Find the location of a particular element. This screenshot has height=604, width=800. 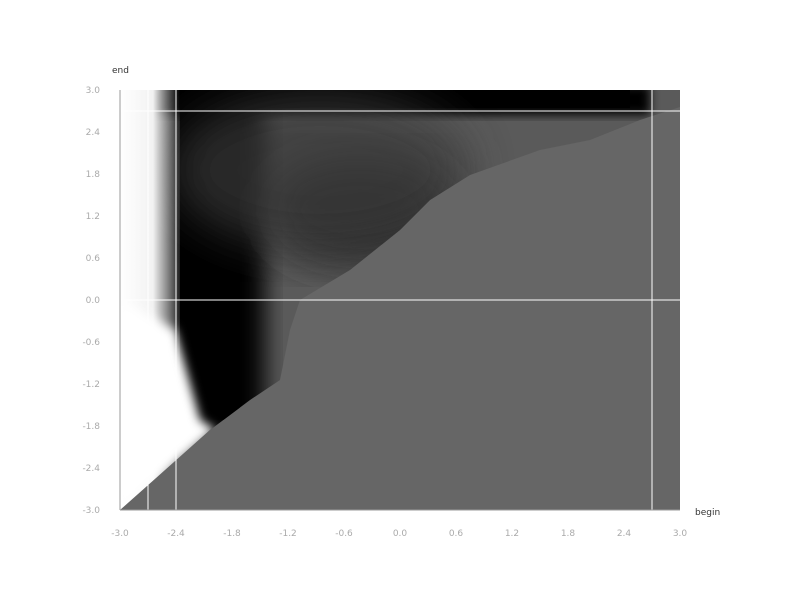

y-tick-label: -2.4 is located at coordinates (91, 469).